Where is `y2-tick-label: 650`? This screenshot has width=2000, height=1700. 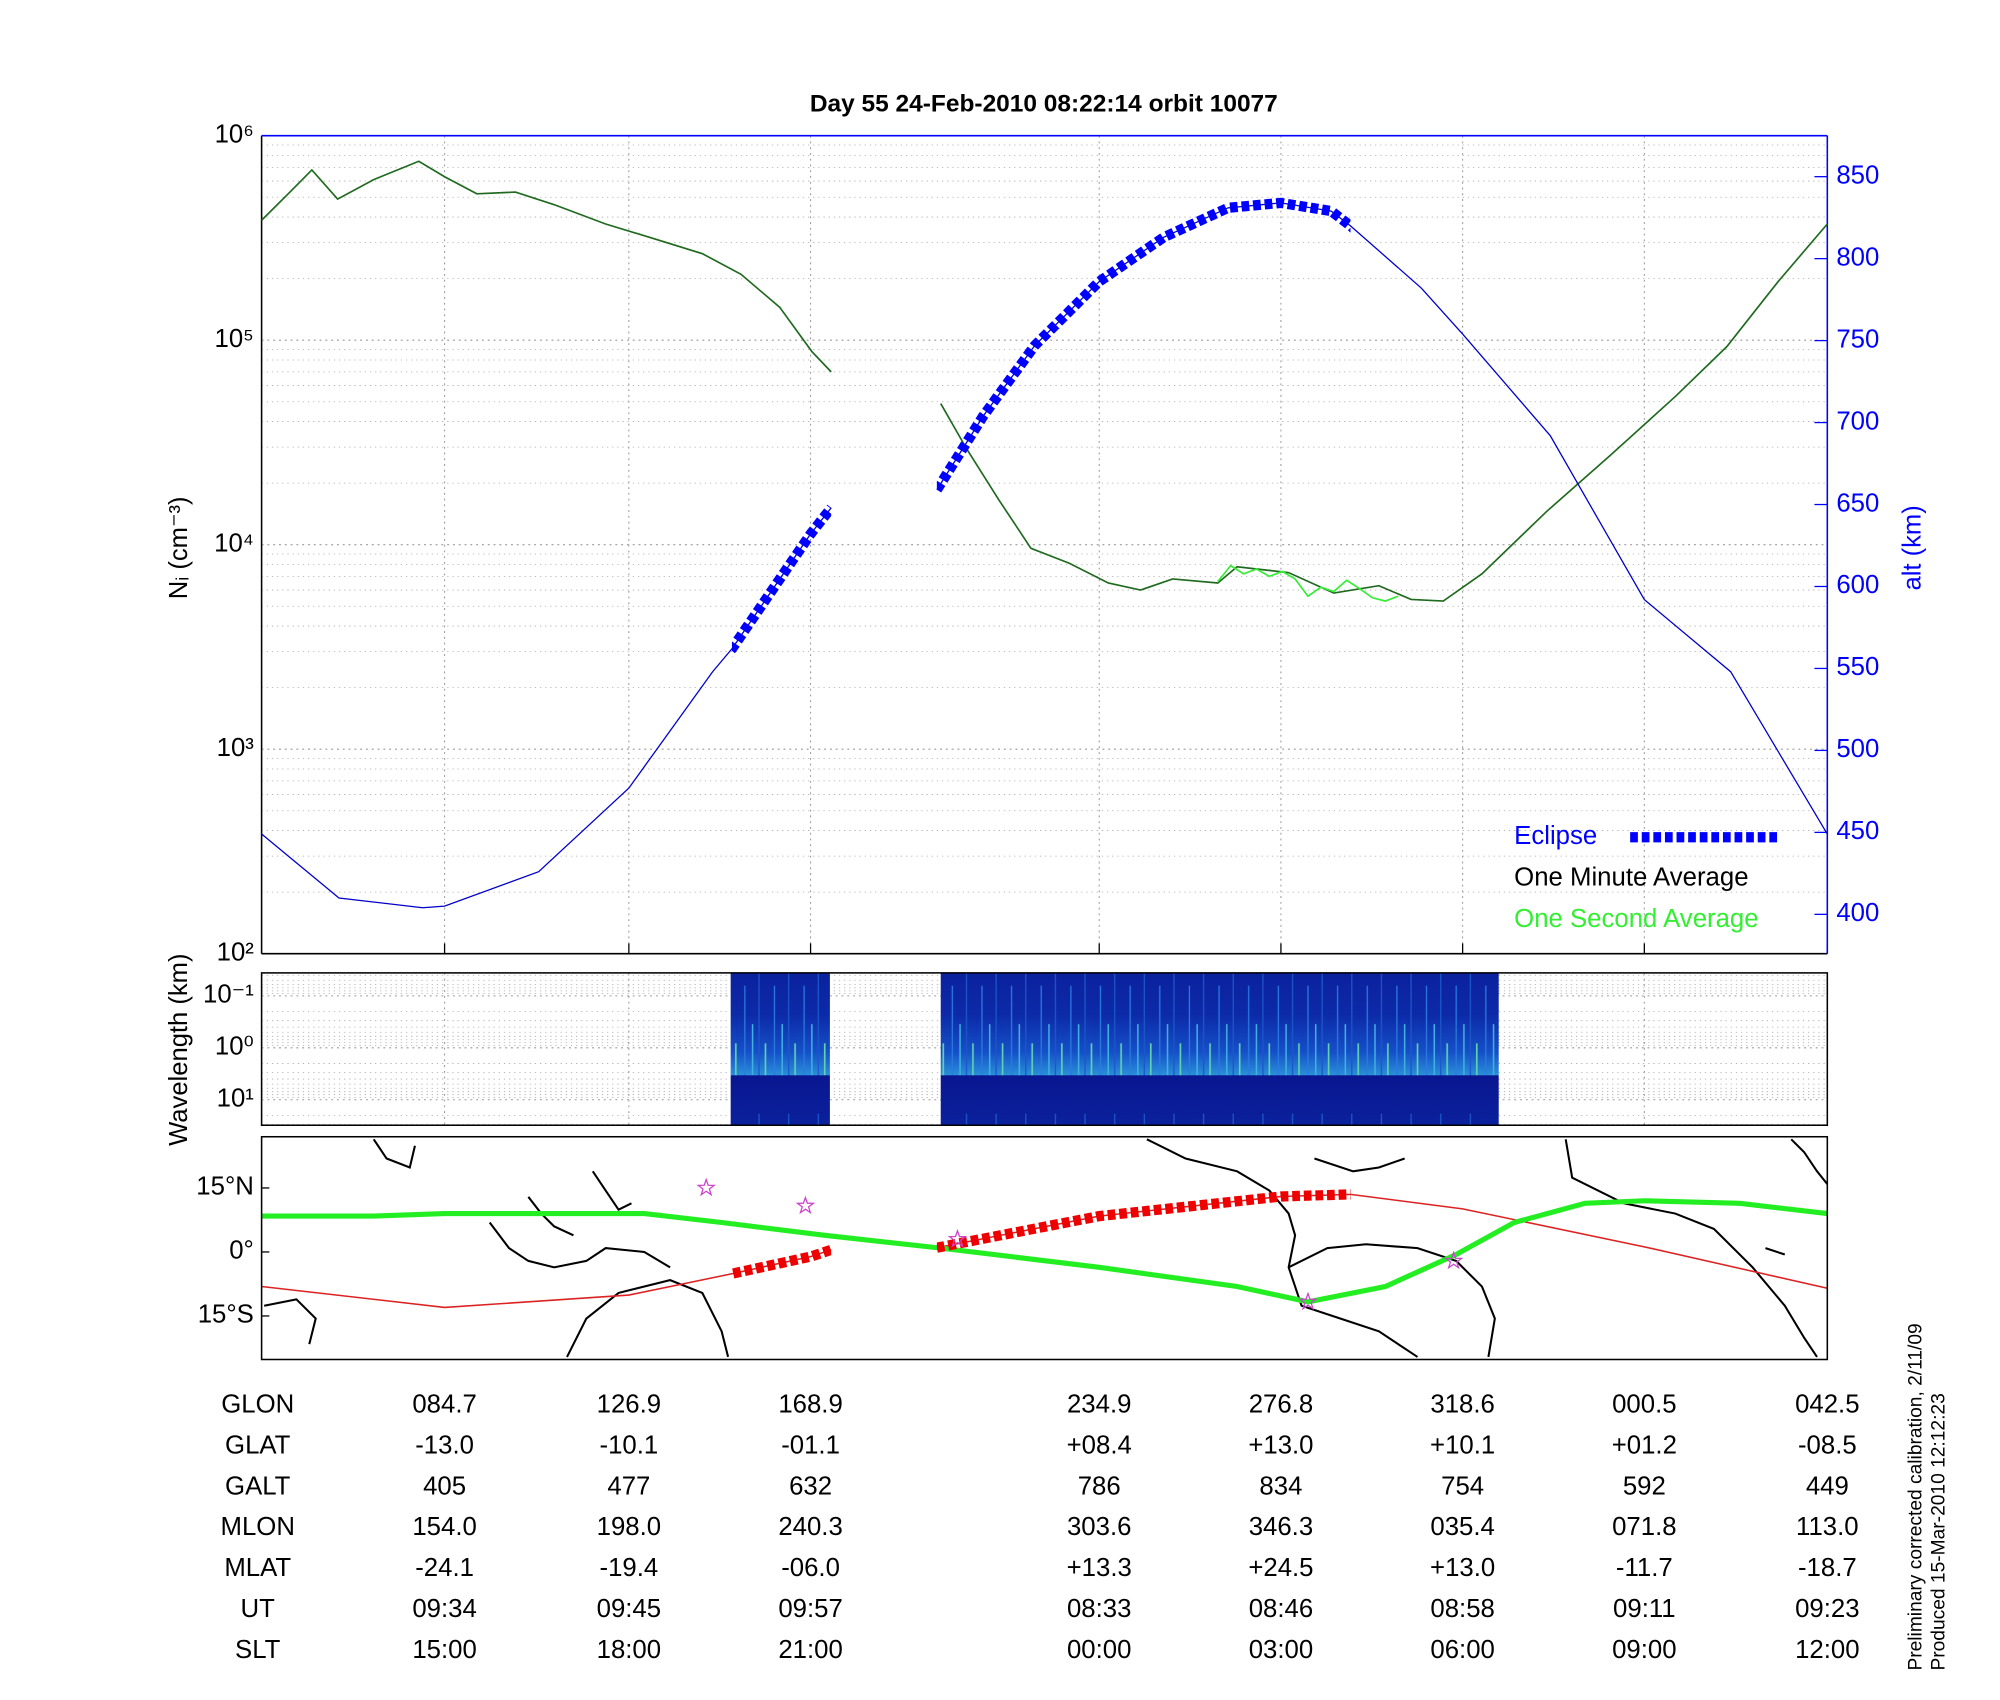 y2-tick-label: 650 is located at coordinates (1857, 503).